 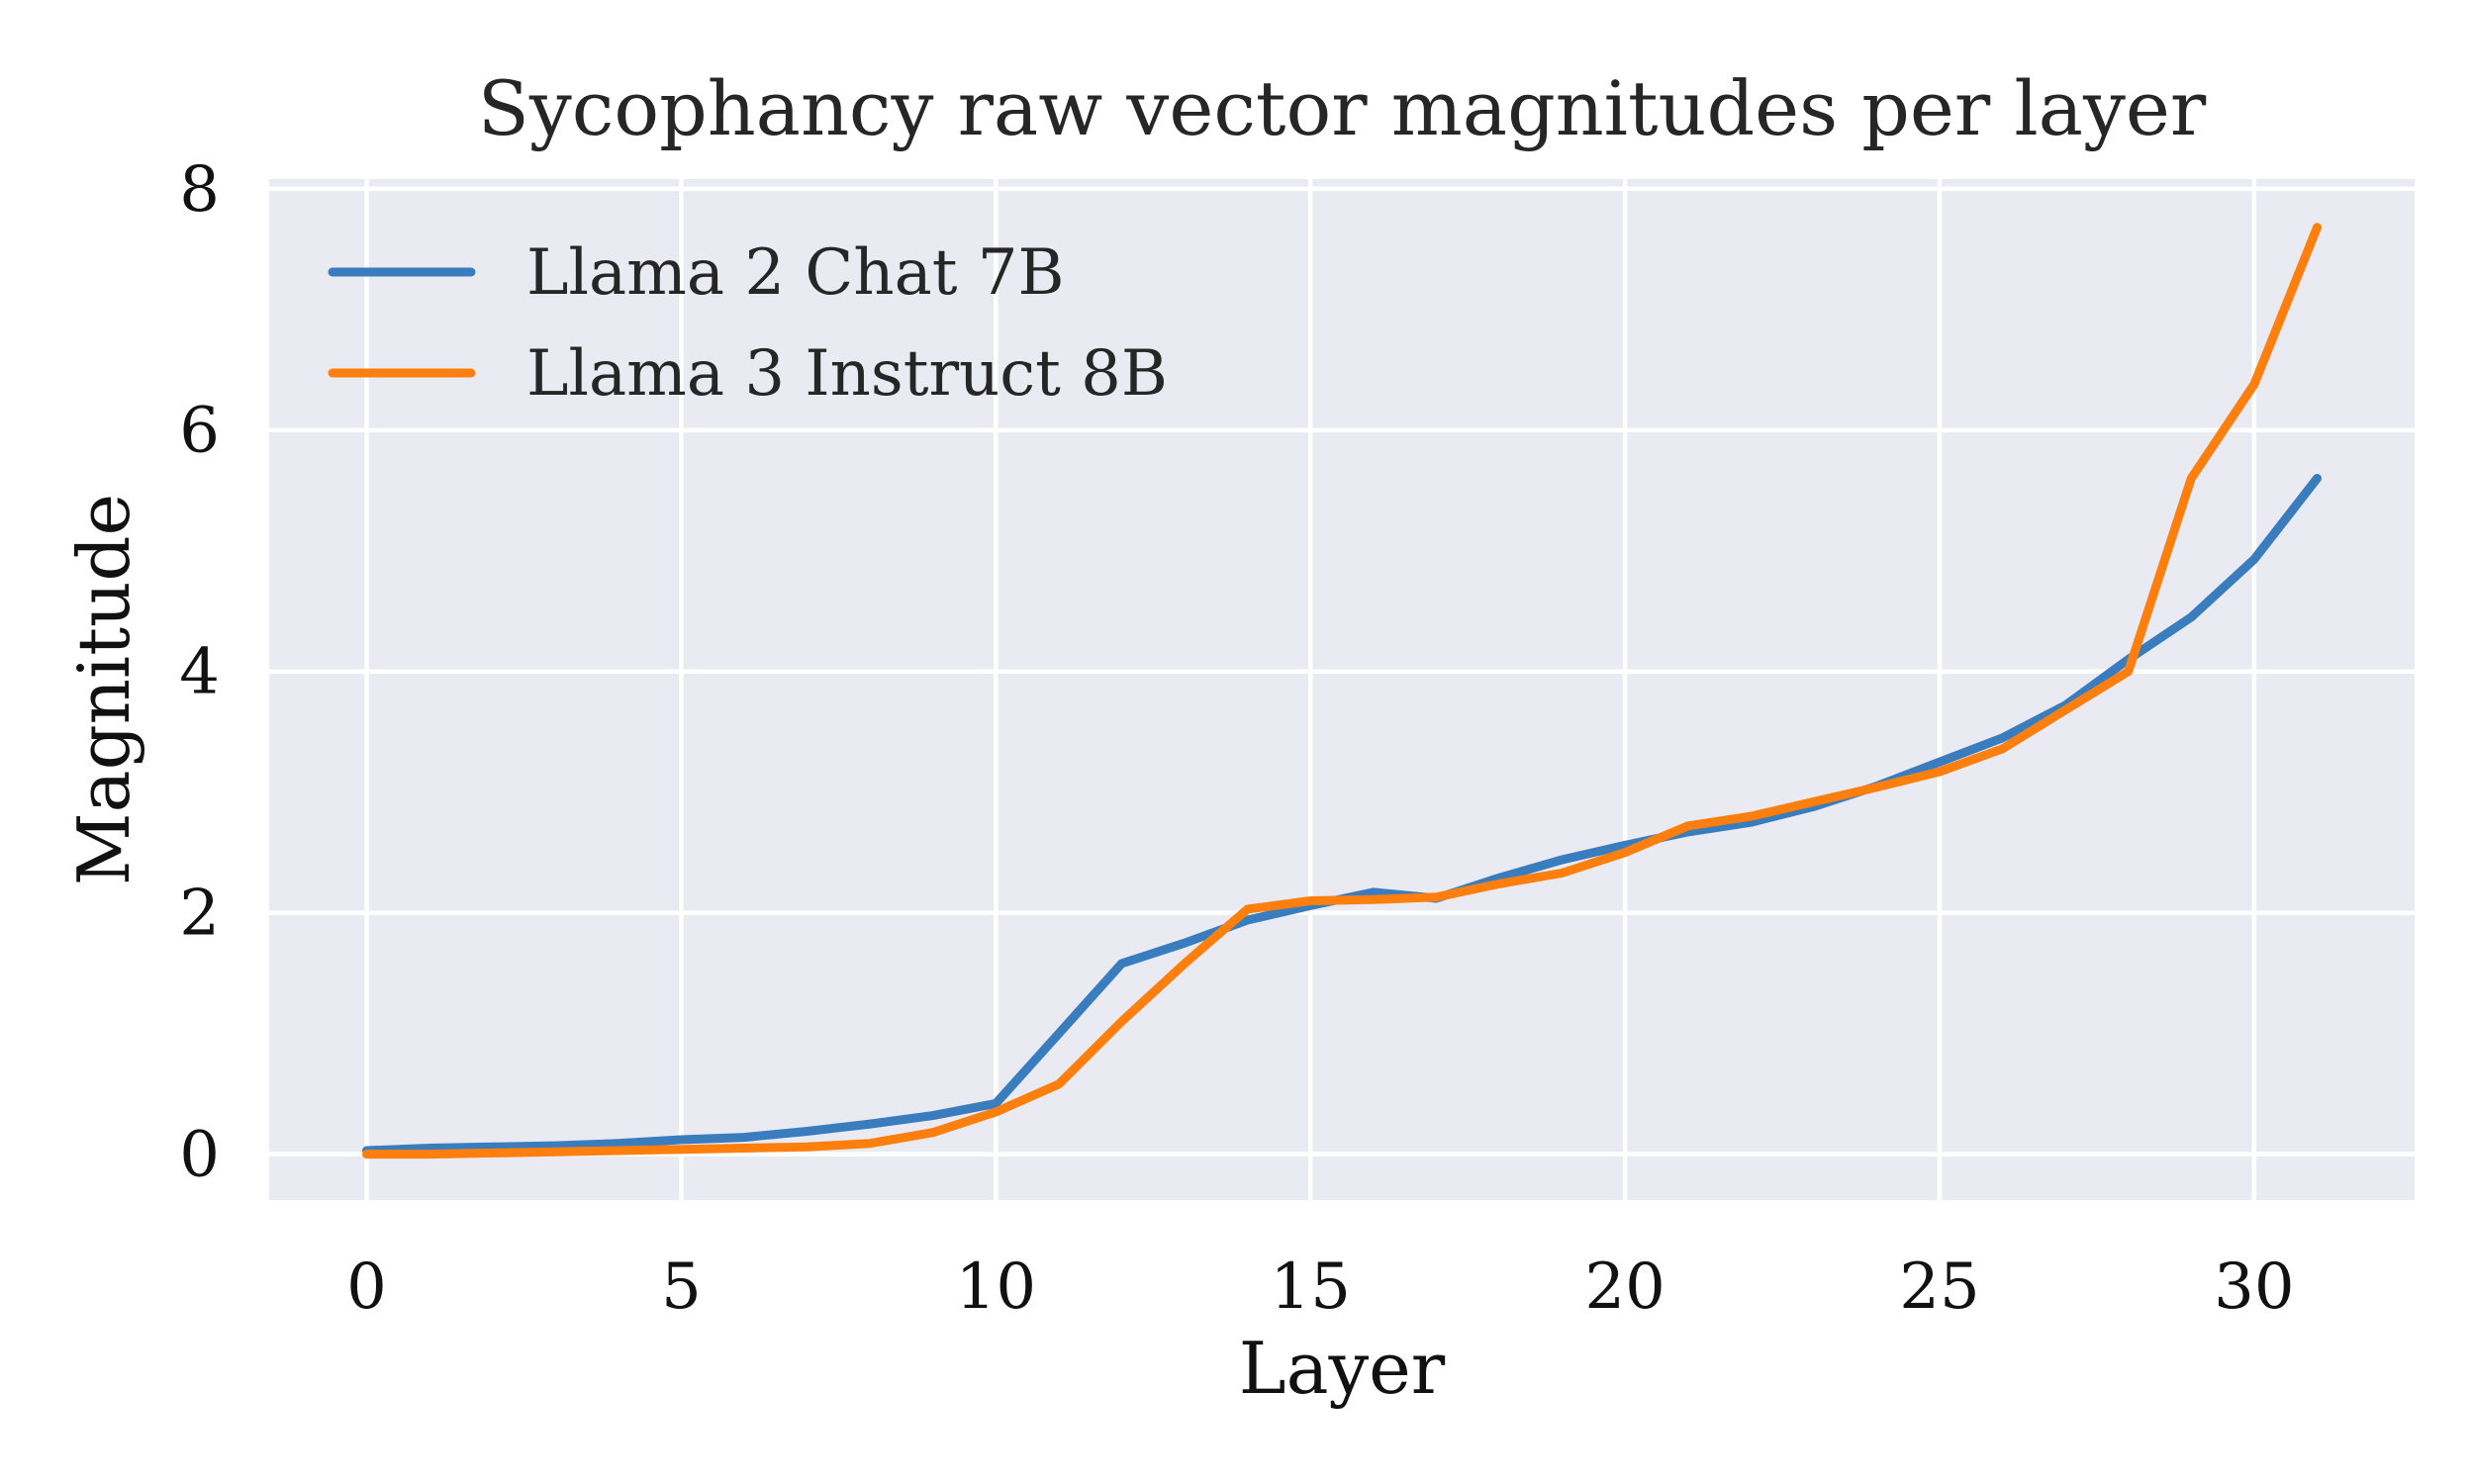 I want to click on x-tick-label: 0, so click(x=367, y=1287).